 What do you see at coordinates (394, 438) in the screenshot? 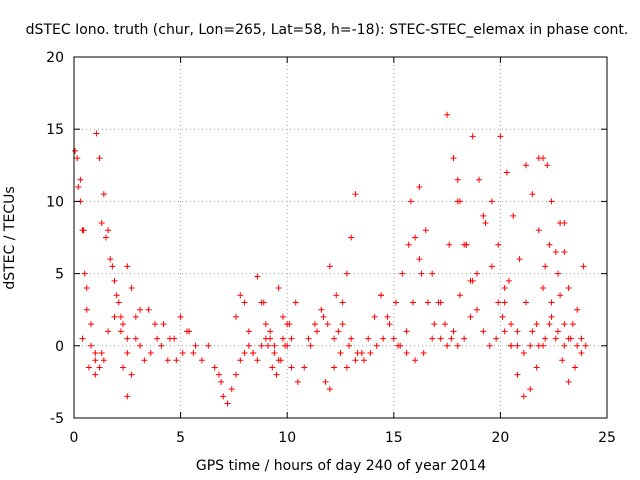
I see `x-tick-label: 15` at bounding box center [394, 438].